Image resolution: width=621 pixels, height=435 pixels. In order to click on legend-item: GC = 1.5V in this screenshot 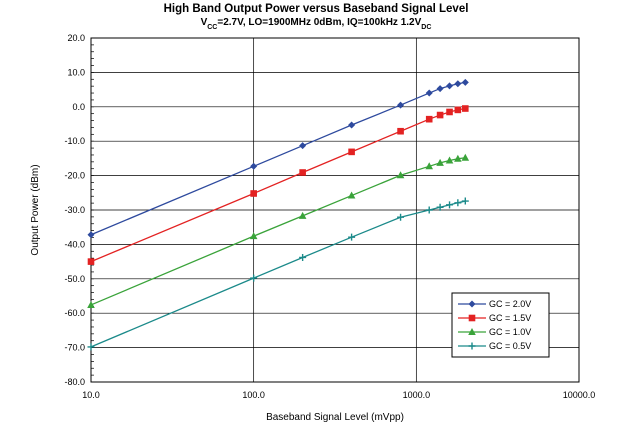, I will do `click(494, 318)`.